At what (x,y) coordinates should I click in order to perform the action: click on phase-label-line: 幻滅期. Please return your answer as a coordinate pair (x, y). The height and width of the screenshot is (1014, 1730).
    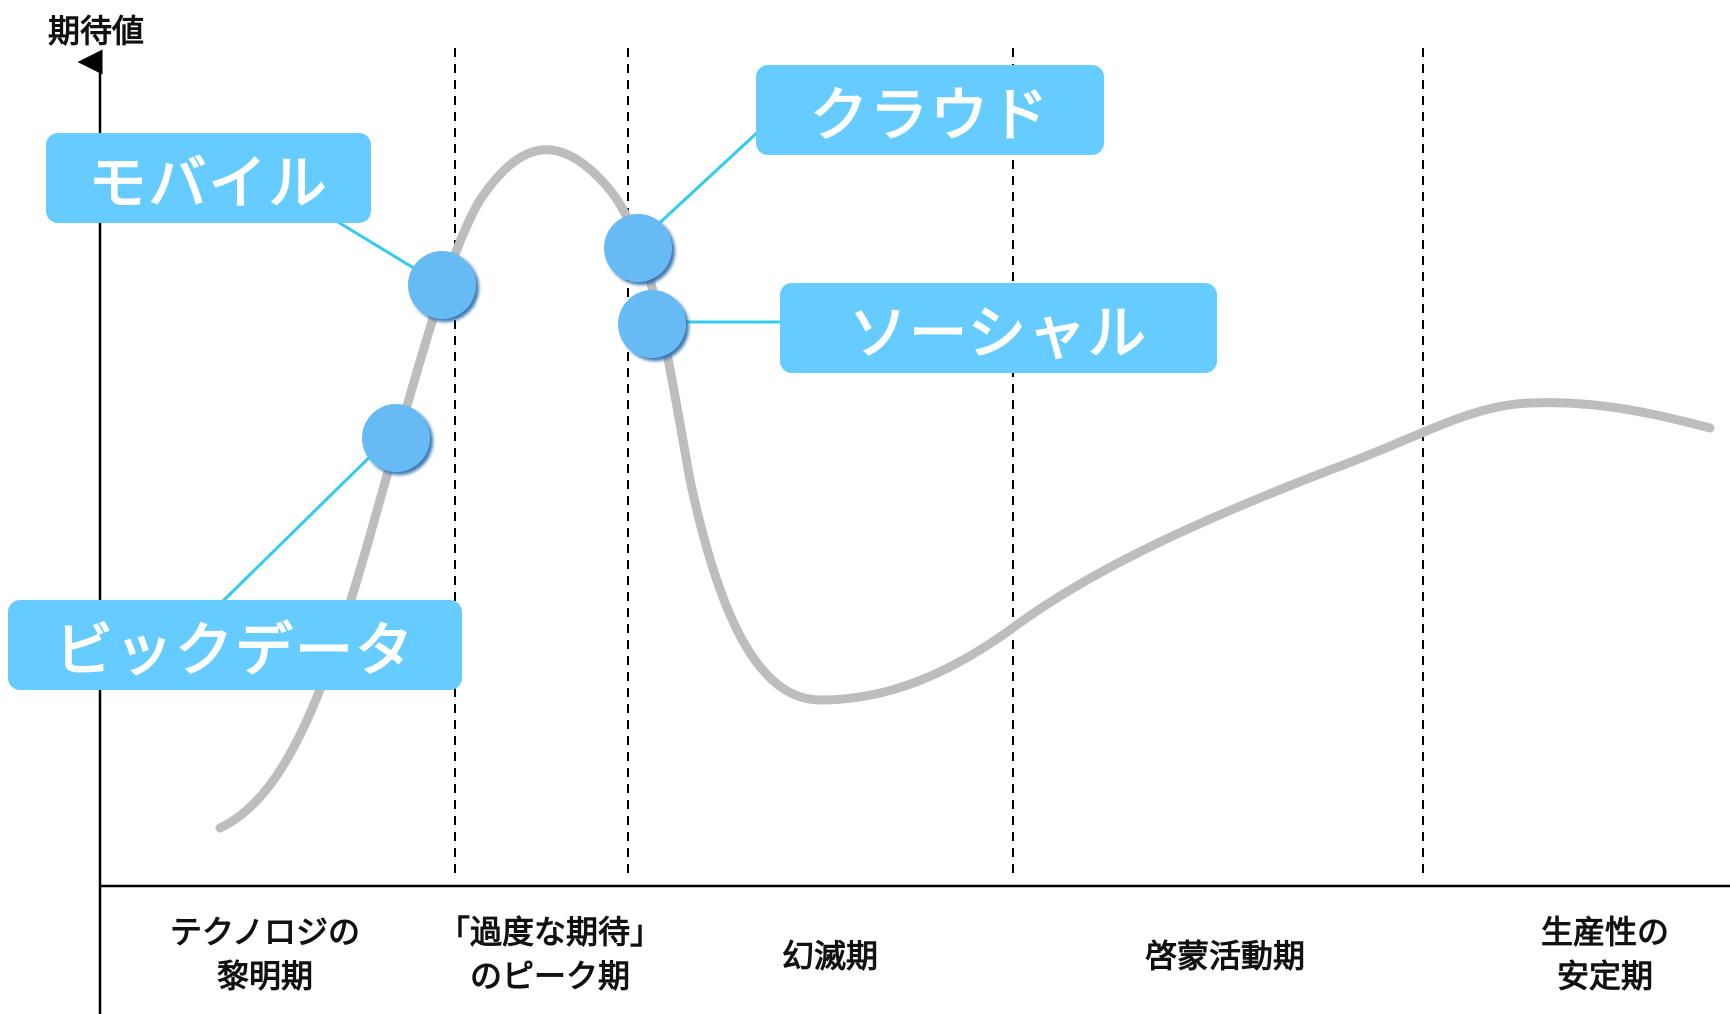
    Looking at the image, I should click on (829, 956).